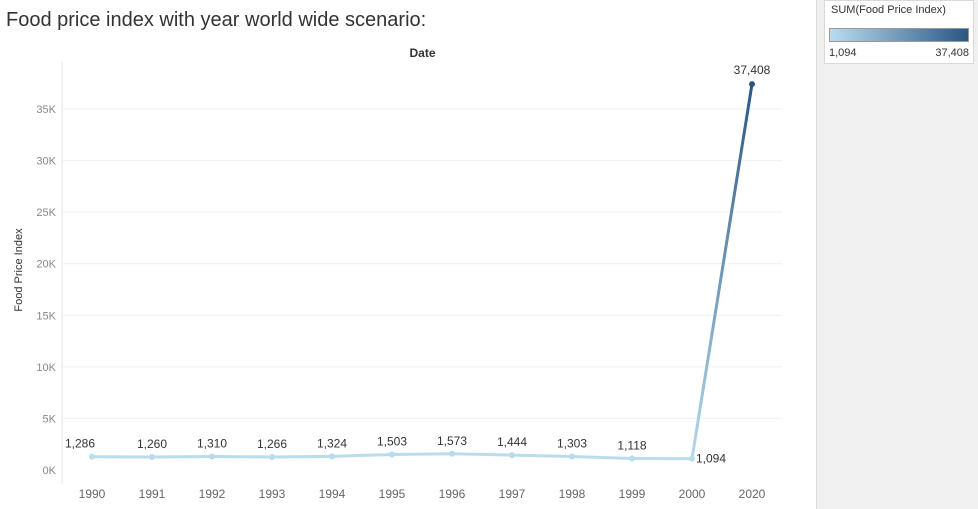 This screenshot has width=978, height=509. I want to click on data-label: 1,266, so click(272, 444).